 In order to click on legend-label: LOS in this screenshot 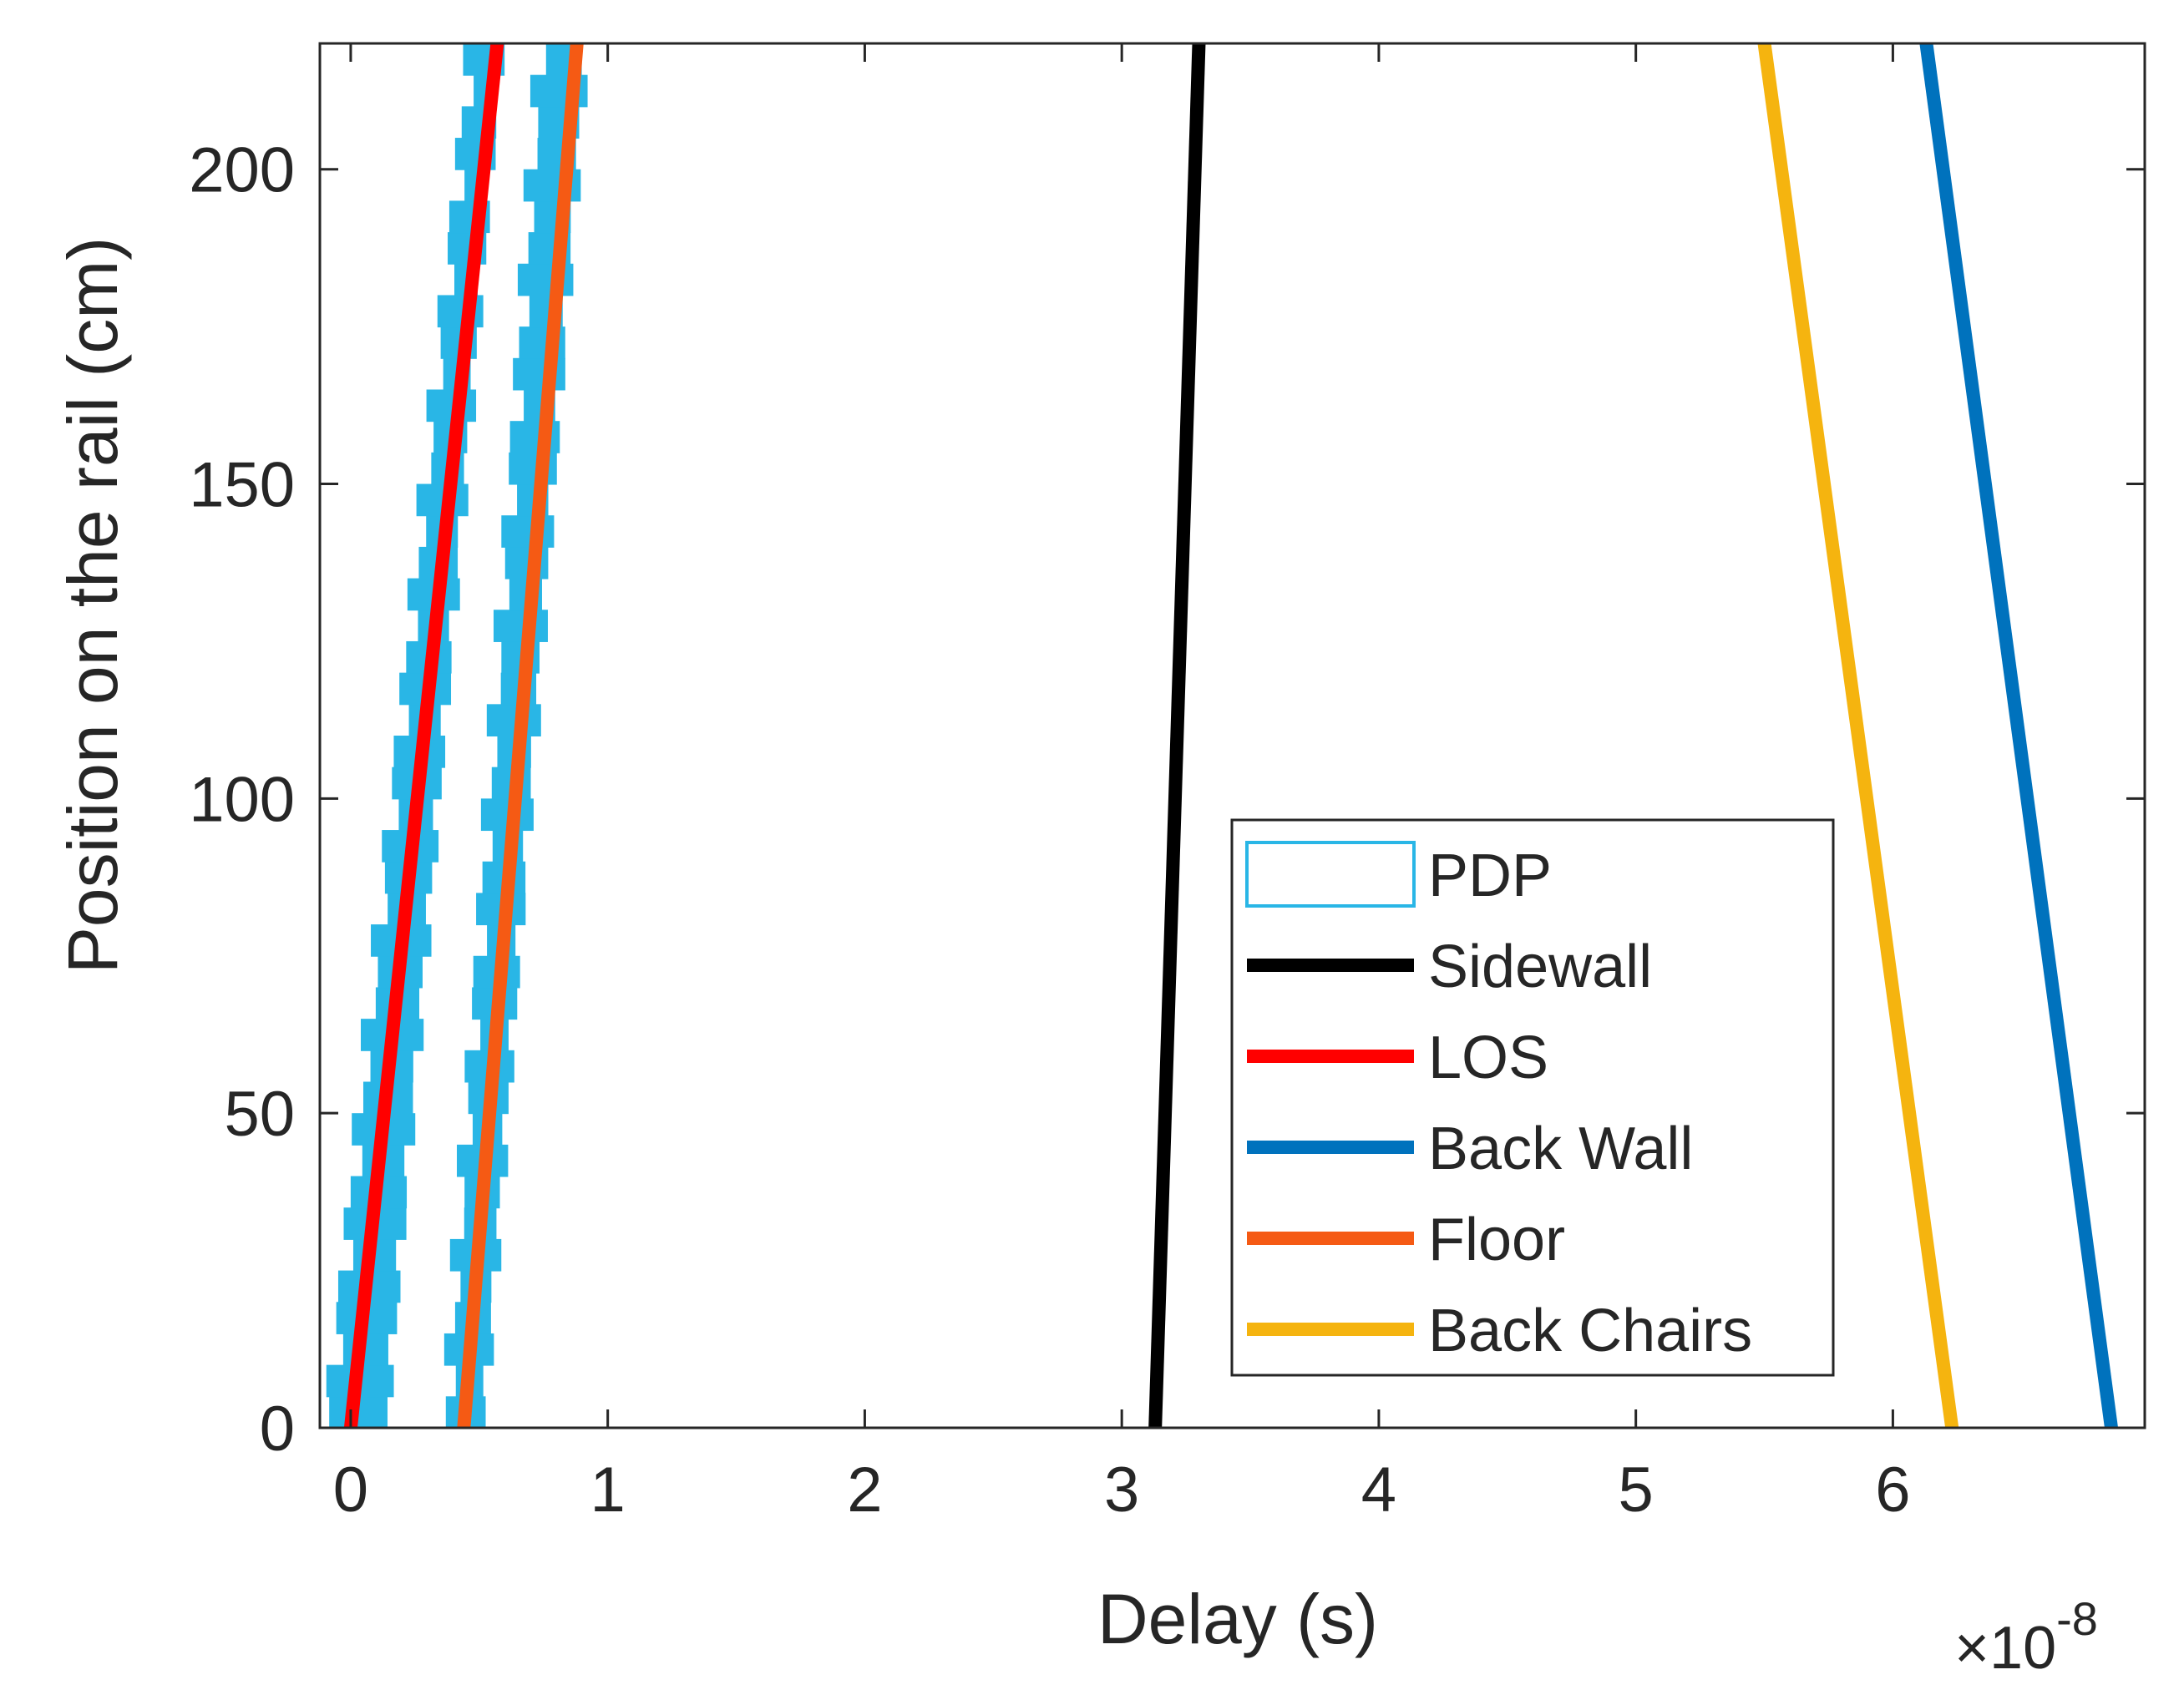, I will do `click(1488, 1058)`.